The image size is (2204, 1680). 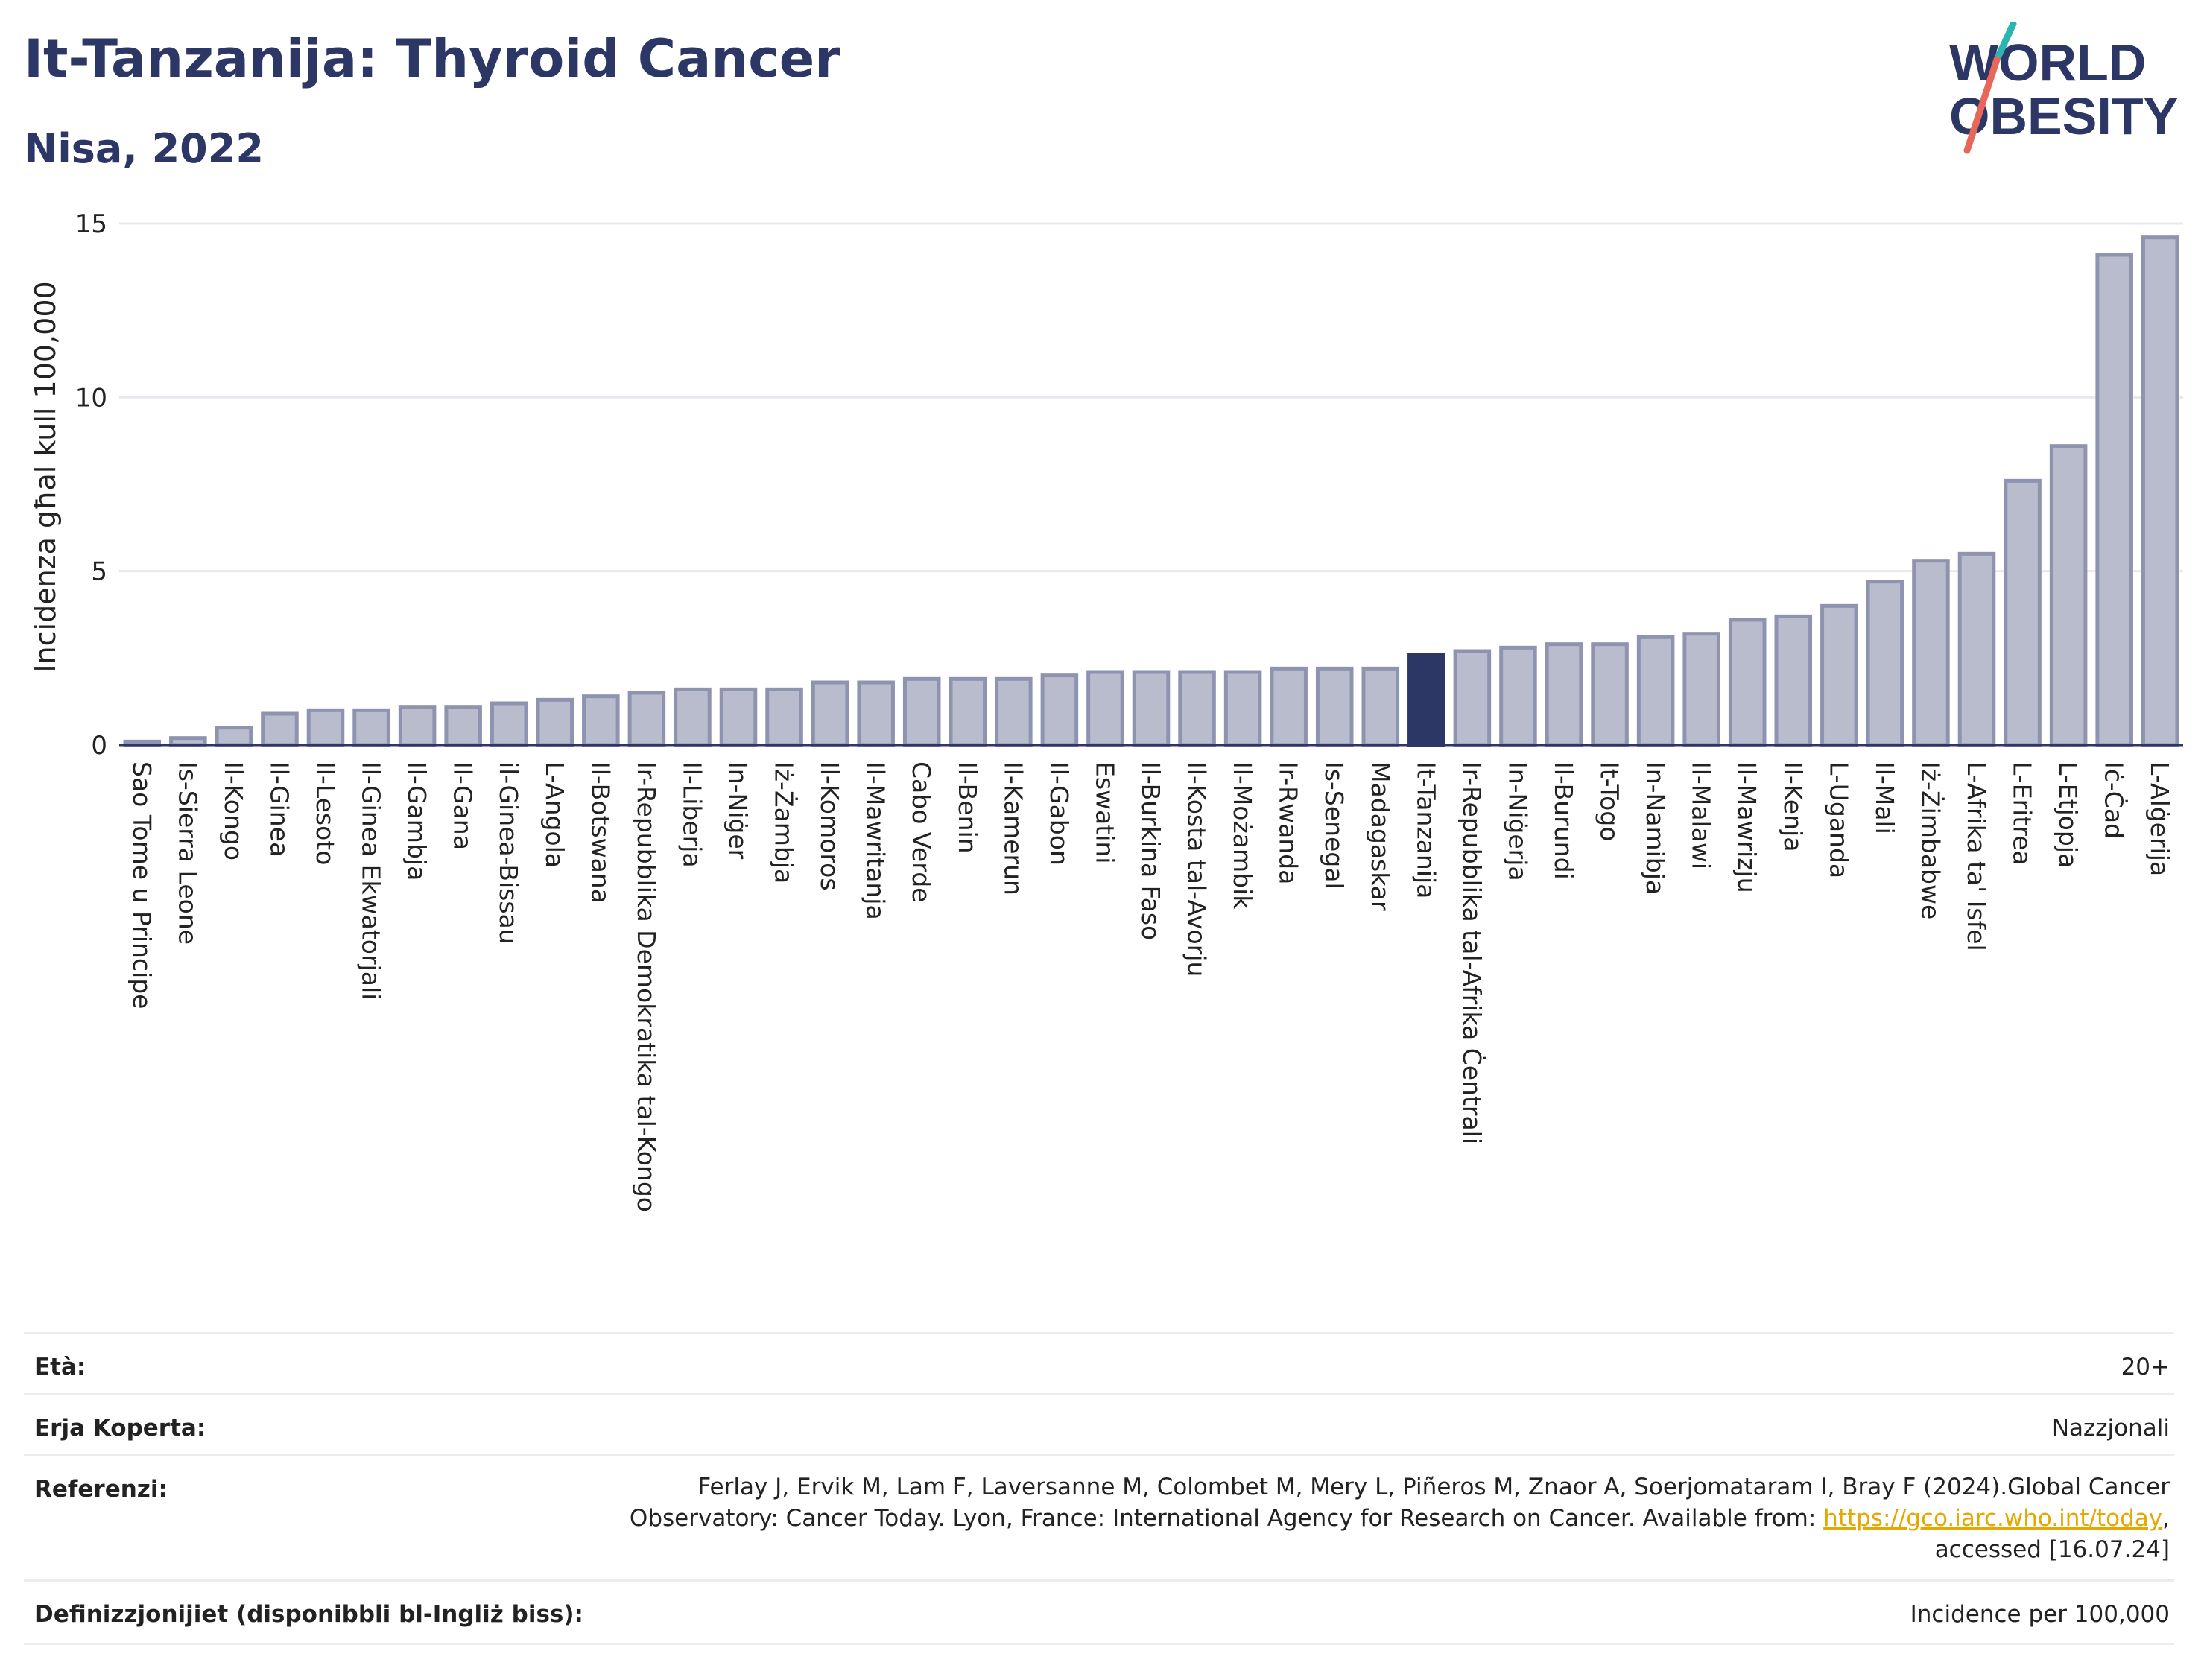 What do you see at coordinates (1334, 825) in the screenshot?
I see `x-tick-label: Is-Senegal` at bounding box center [1334, 825].